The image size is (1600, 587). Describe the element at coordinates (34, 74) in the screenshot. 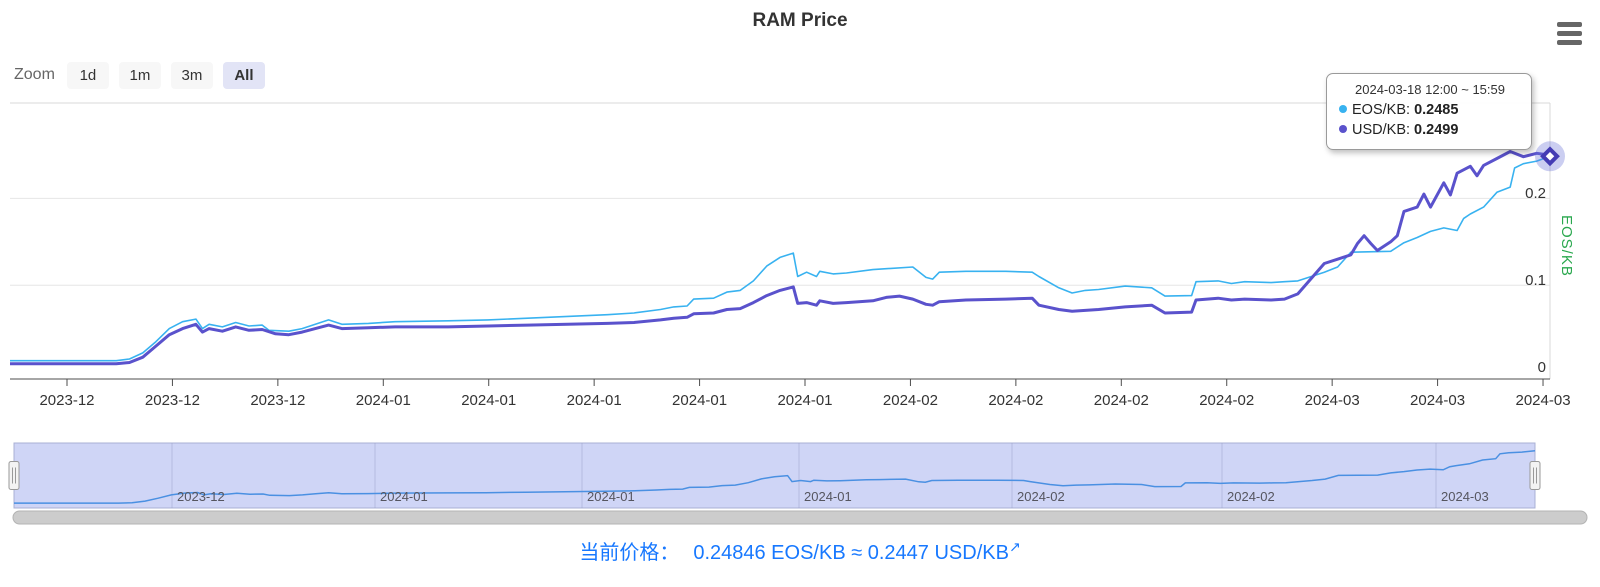

I see `zoom-label: Zoom` at that location.